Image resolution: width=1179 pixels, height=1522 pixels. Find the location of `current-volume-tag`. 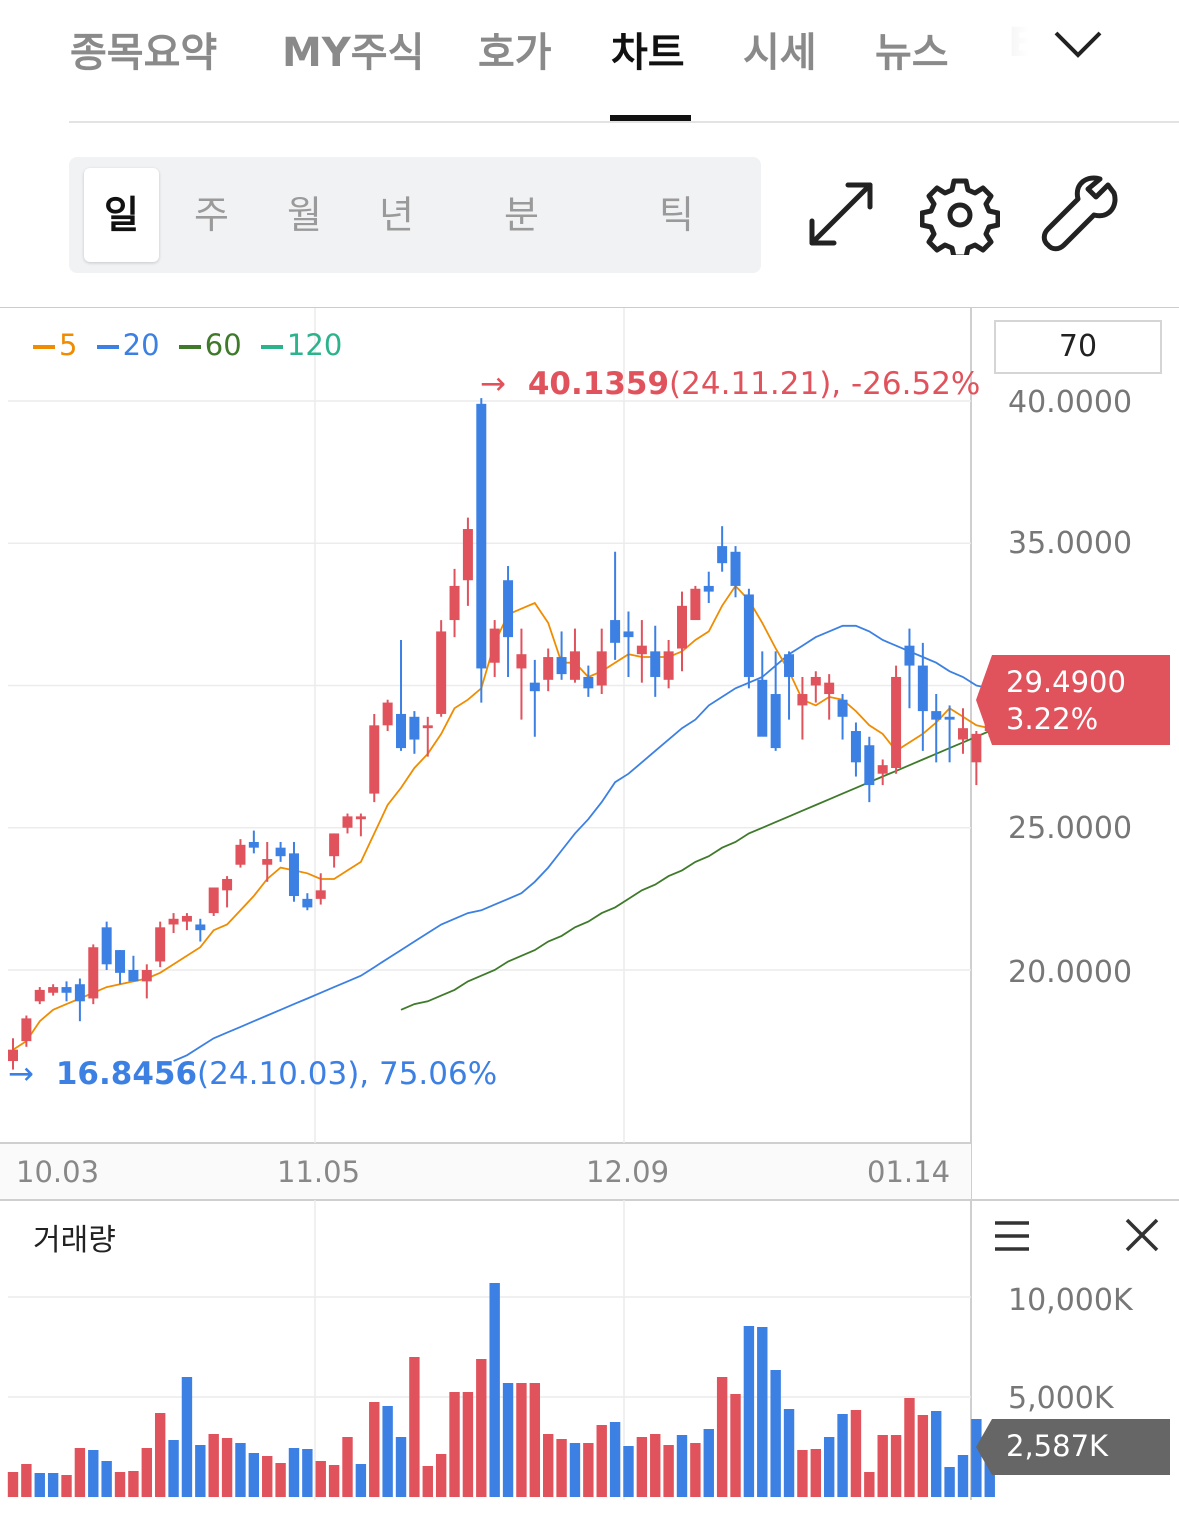

current-volume-tag is located at coordinates (1073, 1447).